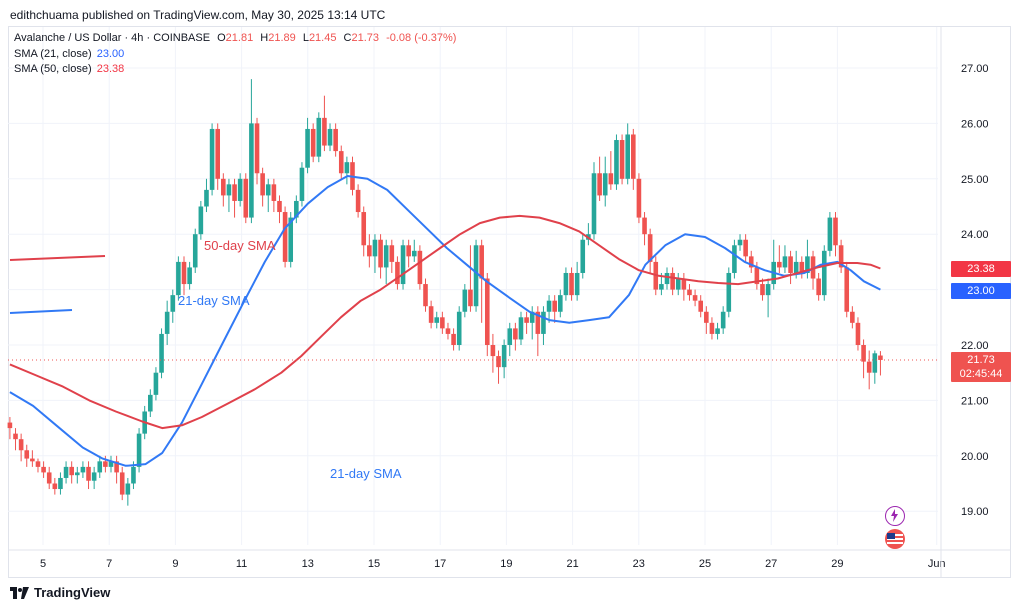  I want to click on y-tick-label: 26.00, so click(975, 124).